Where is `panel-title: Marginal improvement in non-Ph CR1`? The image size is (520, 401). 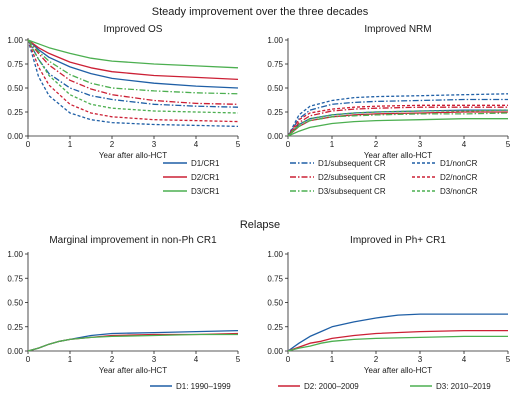 panel-title: Marginal improvement in non-Ph CR1 is located at coordinates (133, 240).